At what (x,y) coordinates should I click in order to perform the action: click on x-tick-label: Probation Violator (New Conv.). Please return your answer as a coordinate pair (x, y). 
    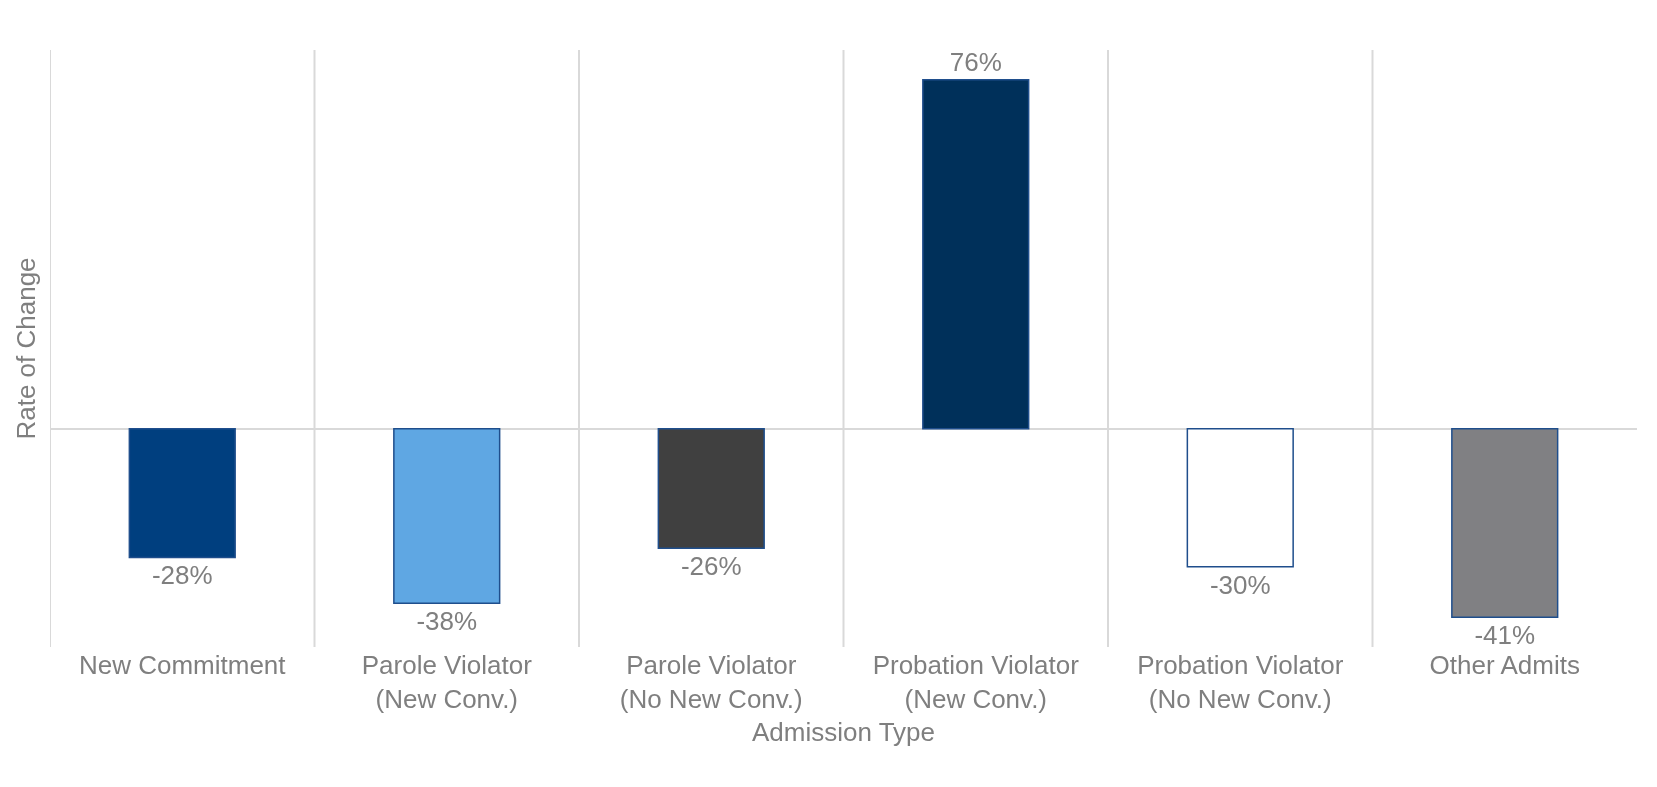
    Looking at the image, I should click on (976, 682).